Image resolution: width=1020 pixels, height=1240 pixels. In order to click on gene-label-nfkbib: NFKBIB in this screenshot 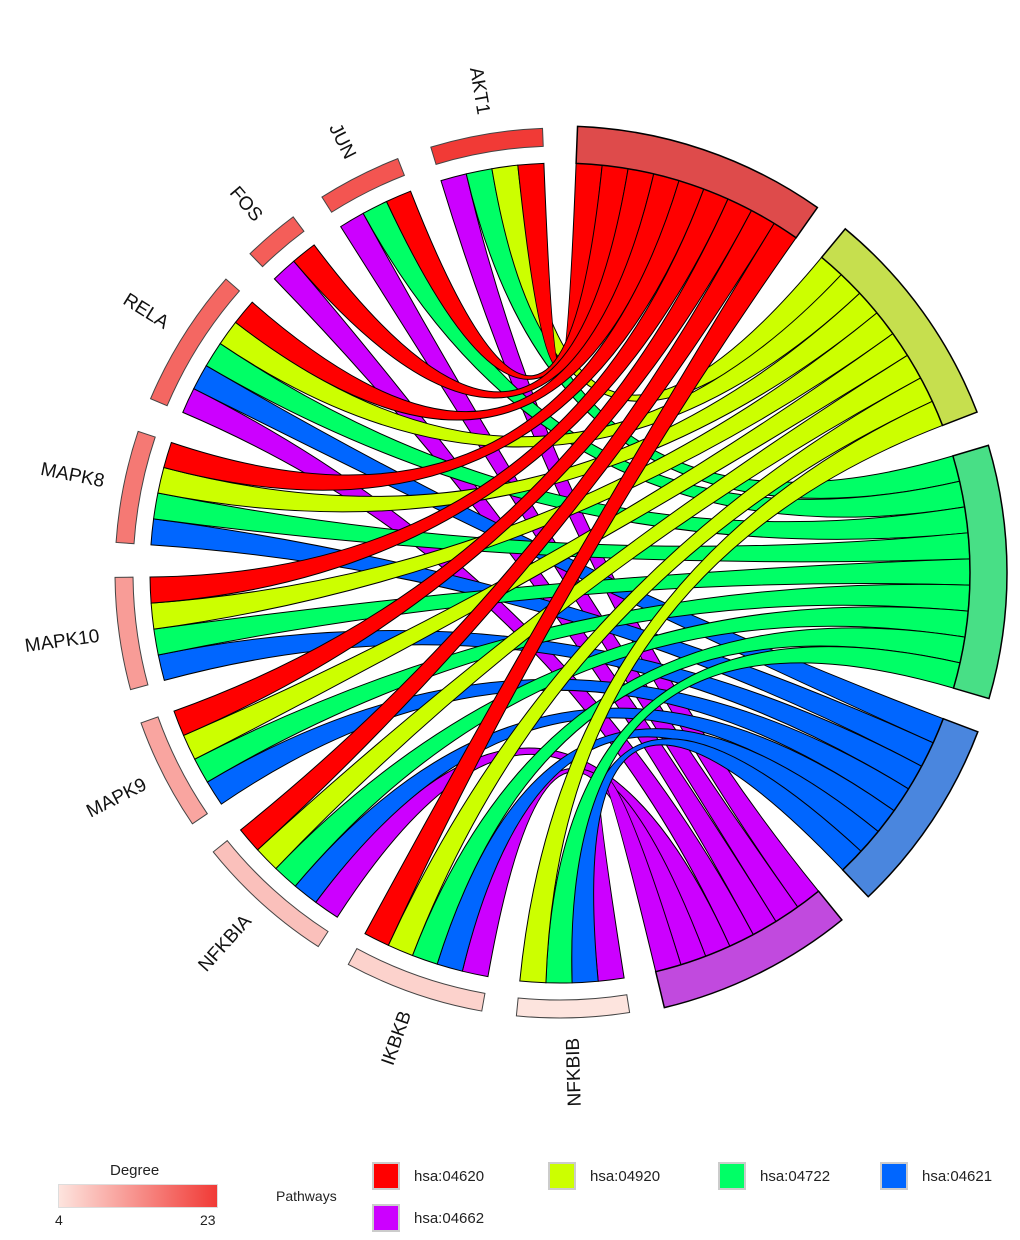, I will do `click(574, 1072)`.